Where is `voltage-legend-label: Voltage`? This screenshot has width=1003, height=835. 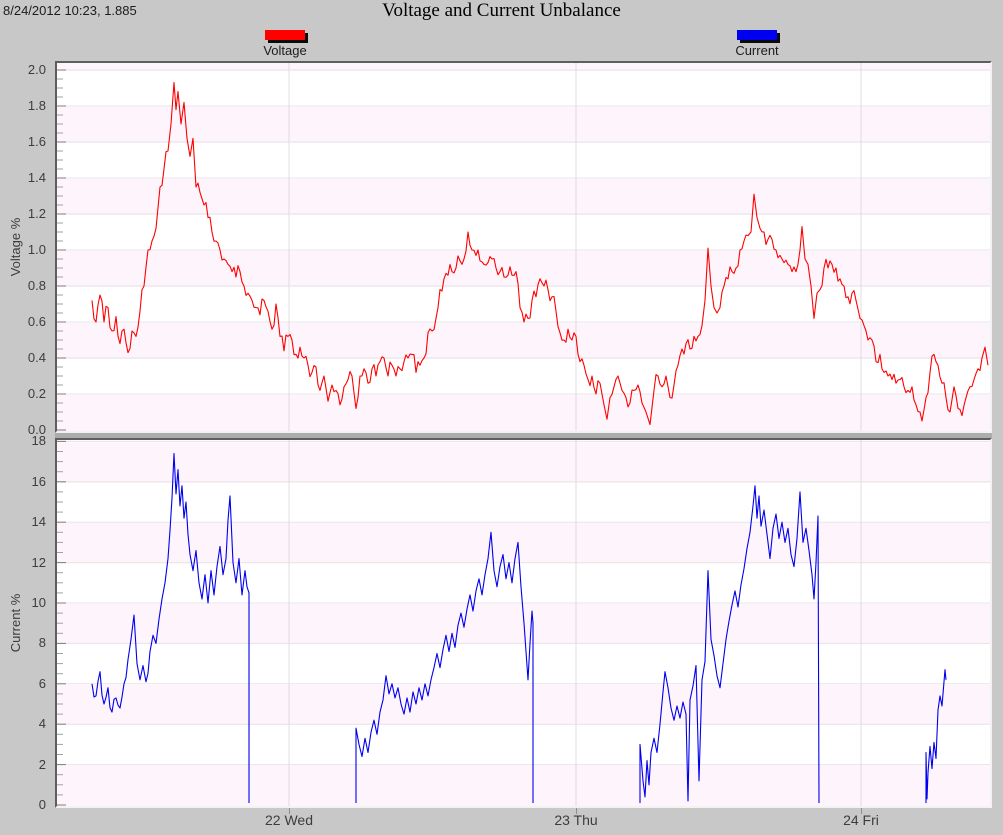
voltage-legend-label: Voltage is located at coordinates (285, 50).